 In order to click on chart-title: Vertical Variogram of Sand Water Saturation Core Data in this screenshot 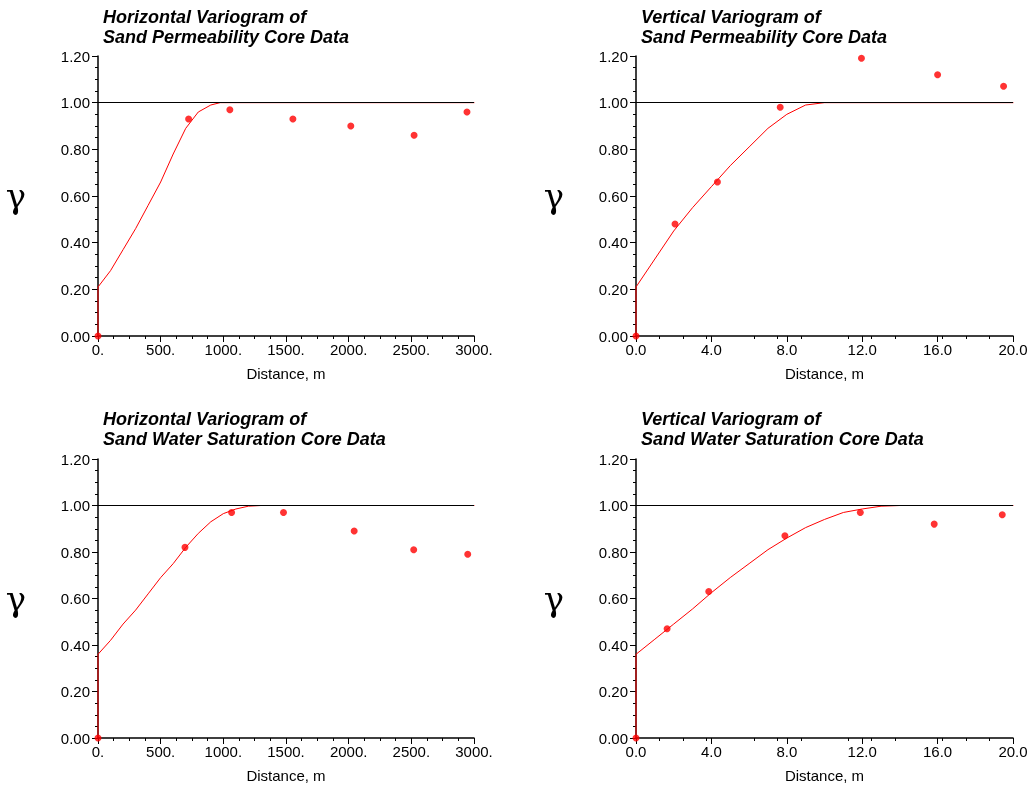, I will do `click(782, 429)`.